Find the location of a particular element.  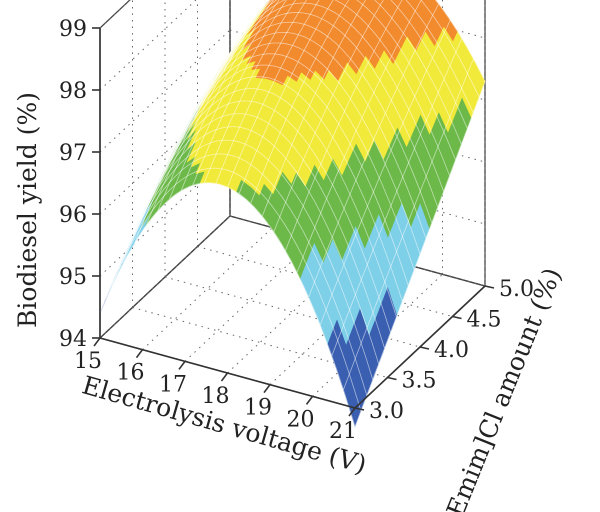

x-tick-label: 21 is located at coordinates (343, 431).